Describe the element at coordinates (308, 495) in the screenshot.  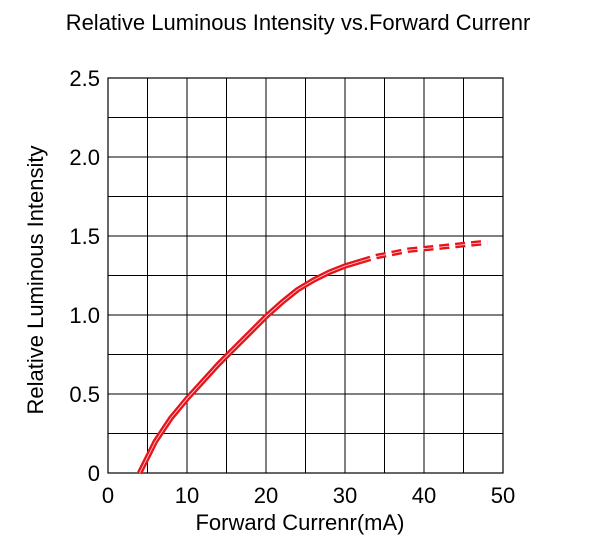
I see `x-tick-labels: 0 10 20 30 40 50` at that location.